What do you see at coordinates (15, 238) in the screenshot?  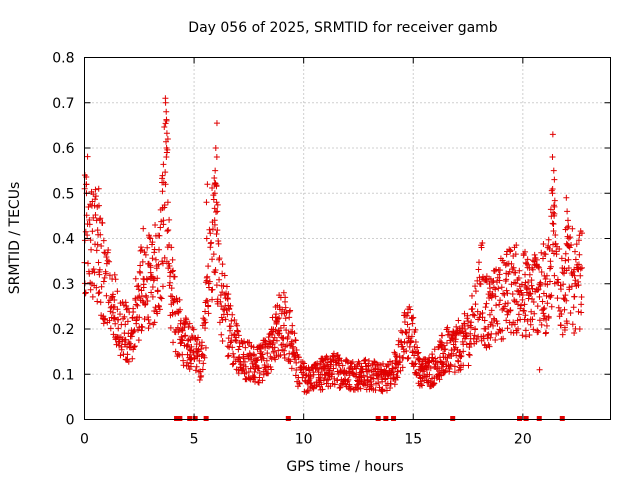 I see `y-axis-label: SRMTID / TECUs` at bounding box center [15, 238].